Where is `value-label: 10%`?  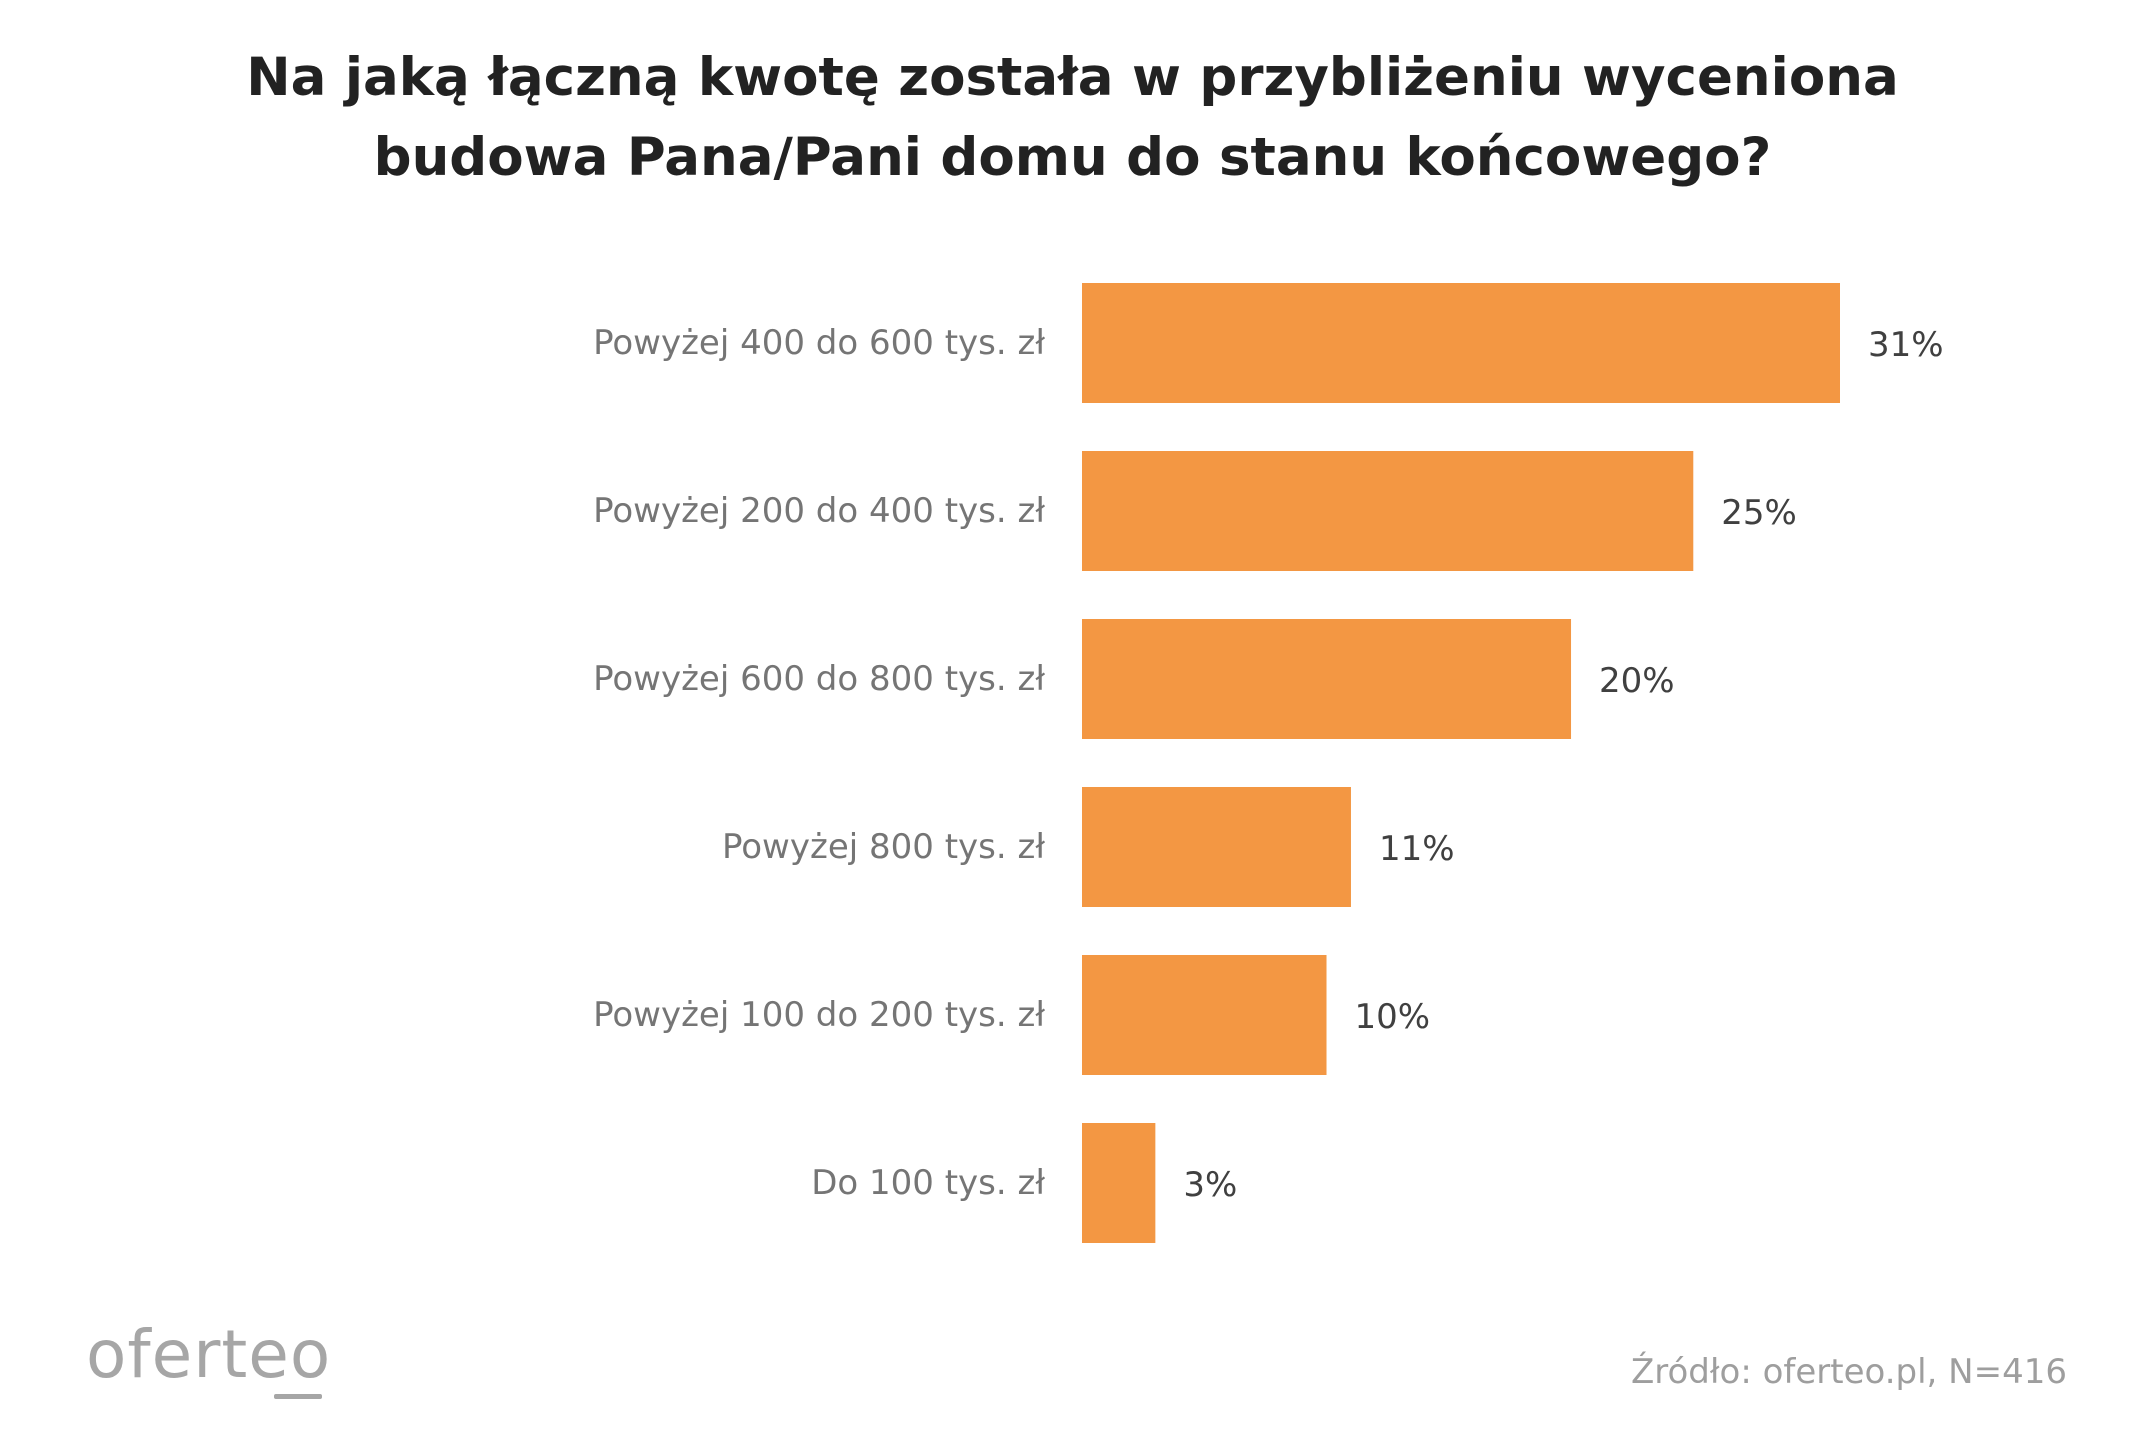 value-label: 10% is located at coordinates (1393, 1017).